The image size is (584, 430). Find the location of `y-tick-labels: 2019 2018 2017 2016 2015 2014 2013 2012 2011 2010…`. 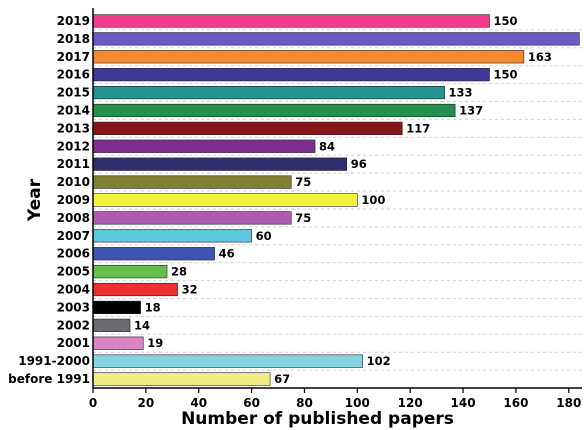

y-tick-labels: 2019 2018 2017 2016 2015 2014 2013 2012 2011 2010… is located at coordinates (49, 200).